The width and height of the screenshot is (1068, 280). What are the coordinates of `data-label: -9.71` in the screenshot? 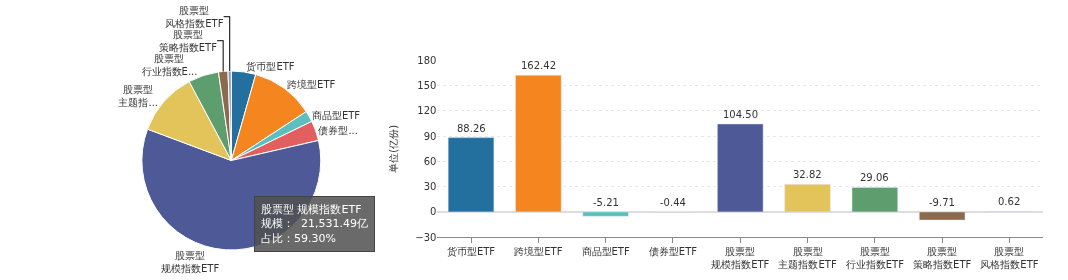 It's located at (942, 202).